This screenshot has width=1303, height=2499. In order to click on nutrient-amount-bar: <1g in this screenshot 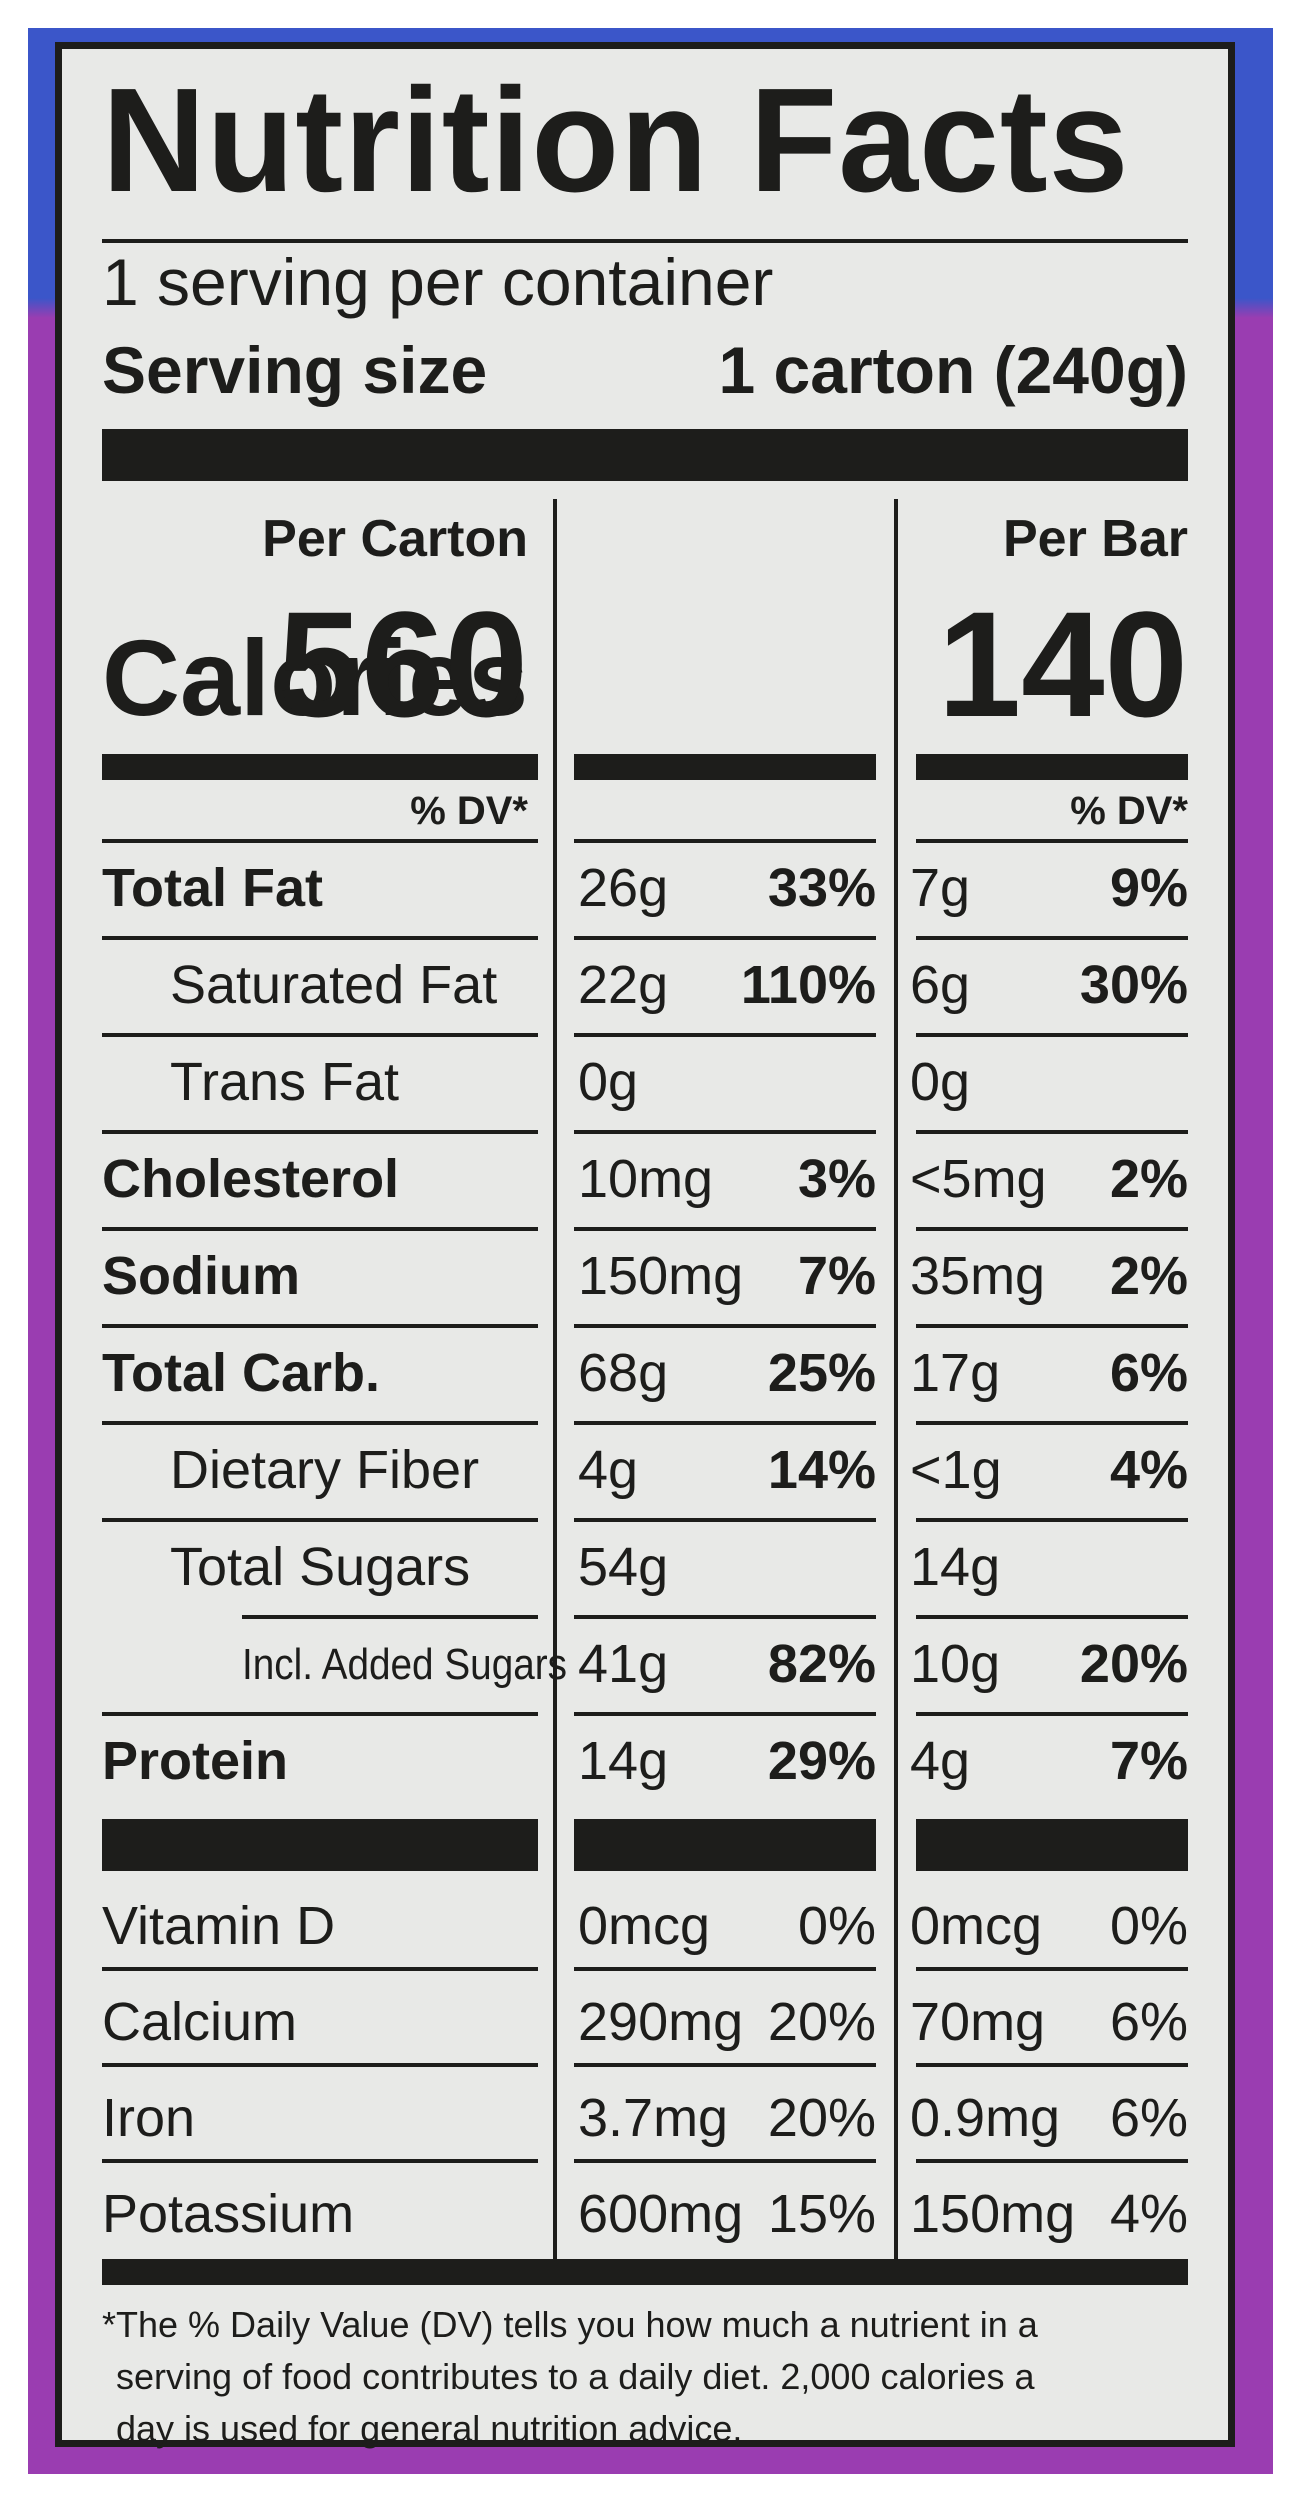, I will do `click(956, 1470)`.